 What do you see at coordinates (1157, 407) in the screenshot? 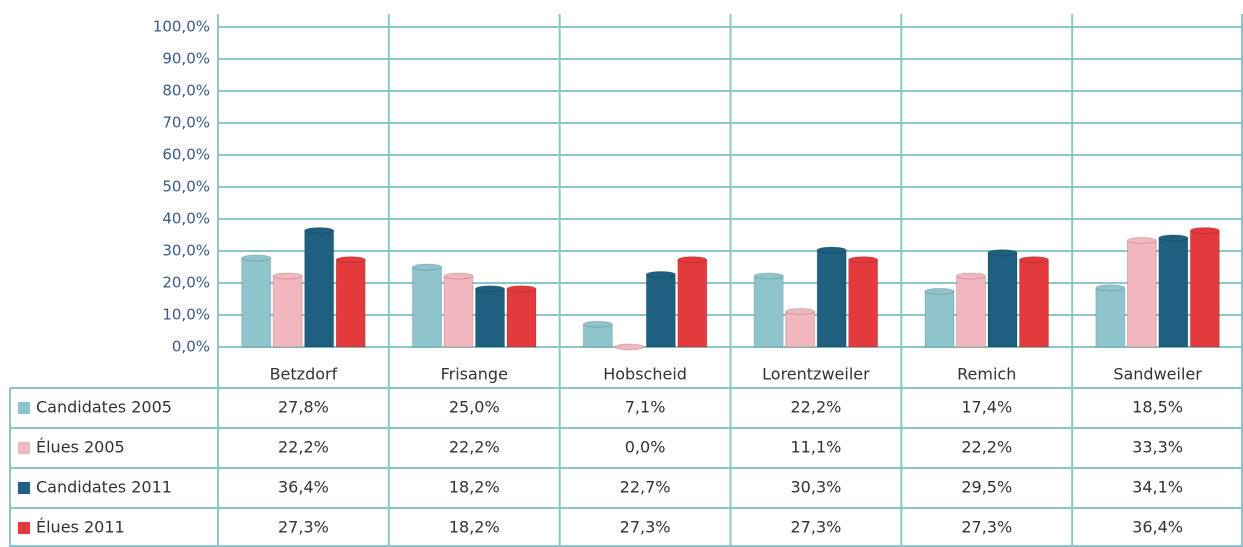
I see `value-label: 18,5%` at bounding box center [1157, 407].